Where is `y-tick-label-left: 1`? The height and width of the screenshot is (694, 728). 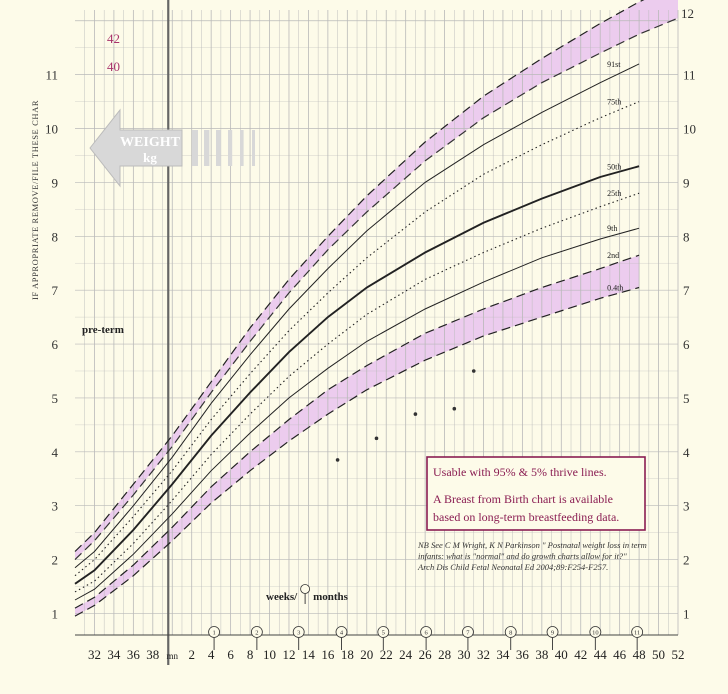
y-tick-label-left: 1 is located at coordinates (55, 613).